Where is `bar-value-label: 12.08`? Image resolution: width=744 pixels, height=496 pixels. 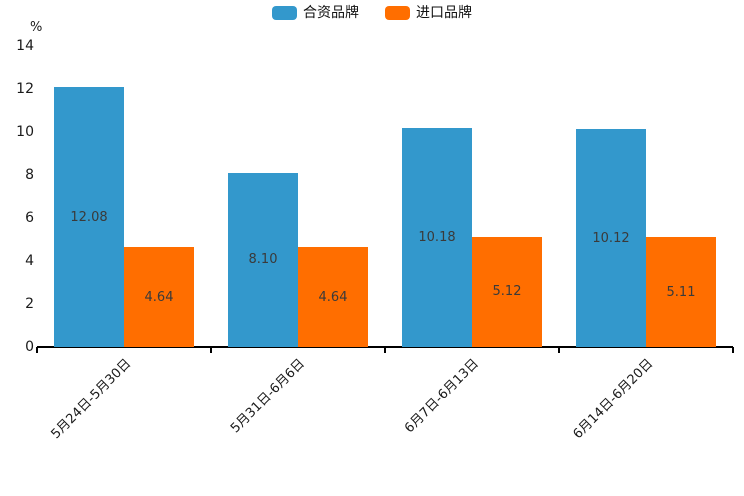
bar-value-label: 12.08 is located at coordinates (89, 217).